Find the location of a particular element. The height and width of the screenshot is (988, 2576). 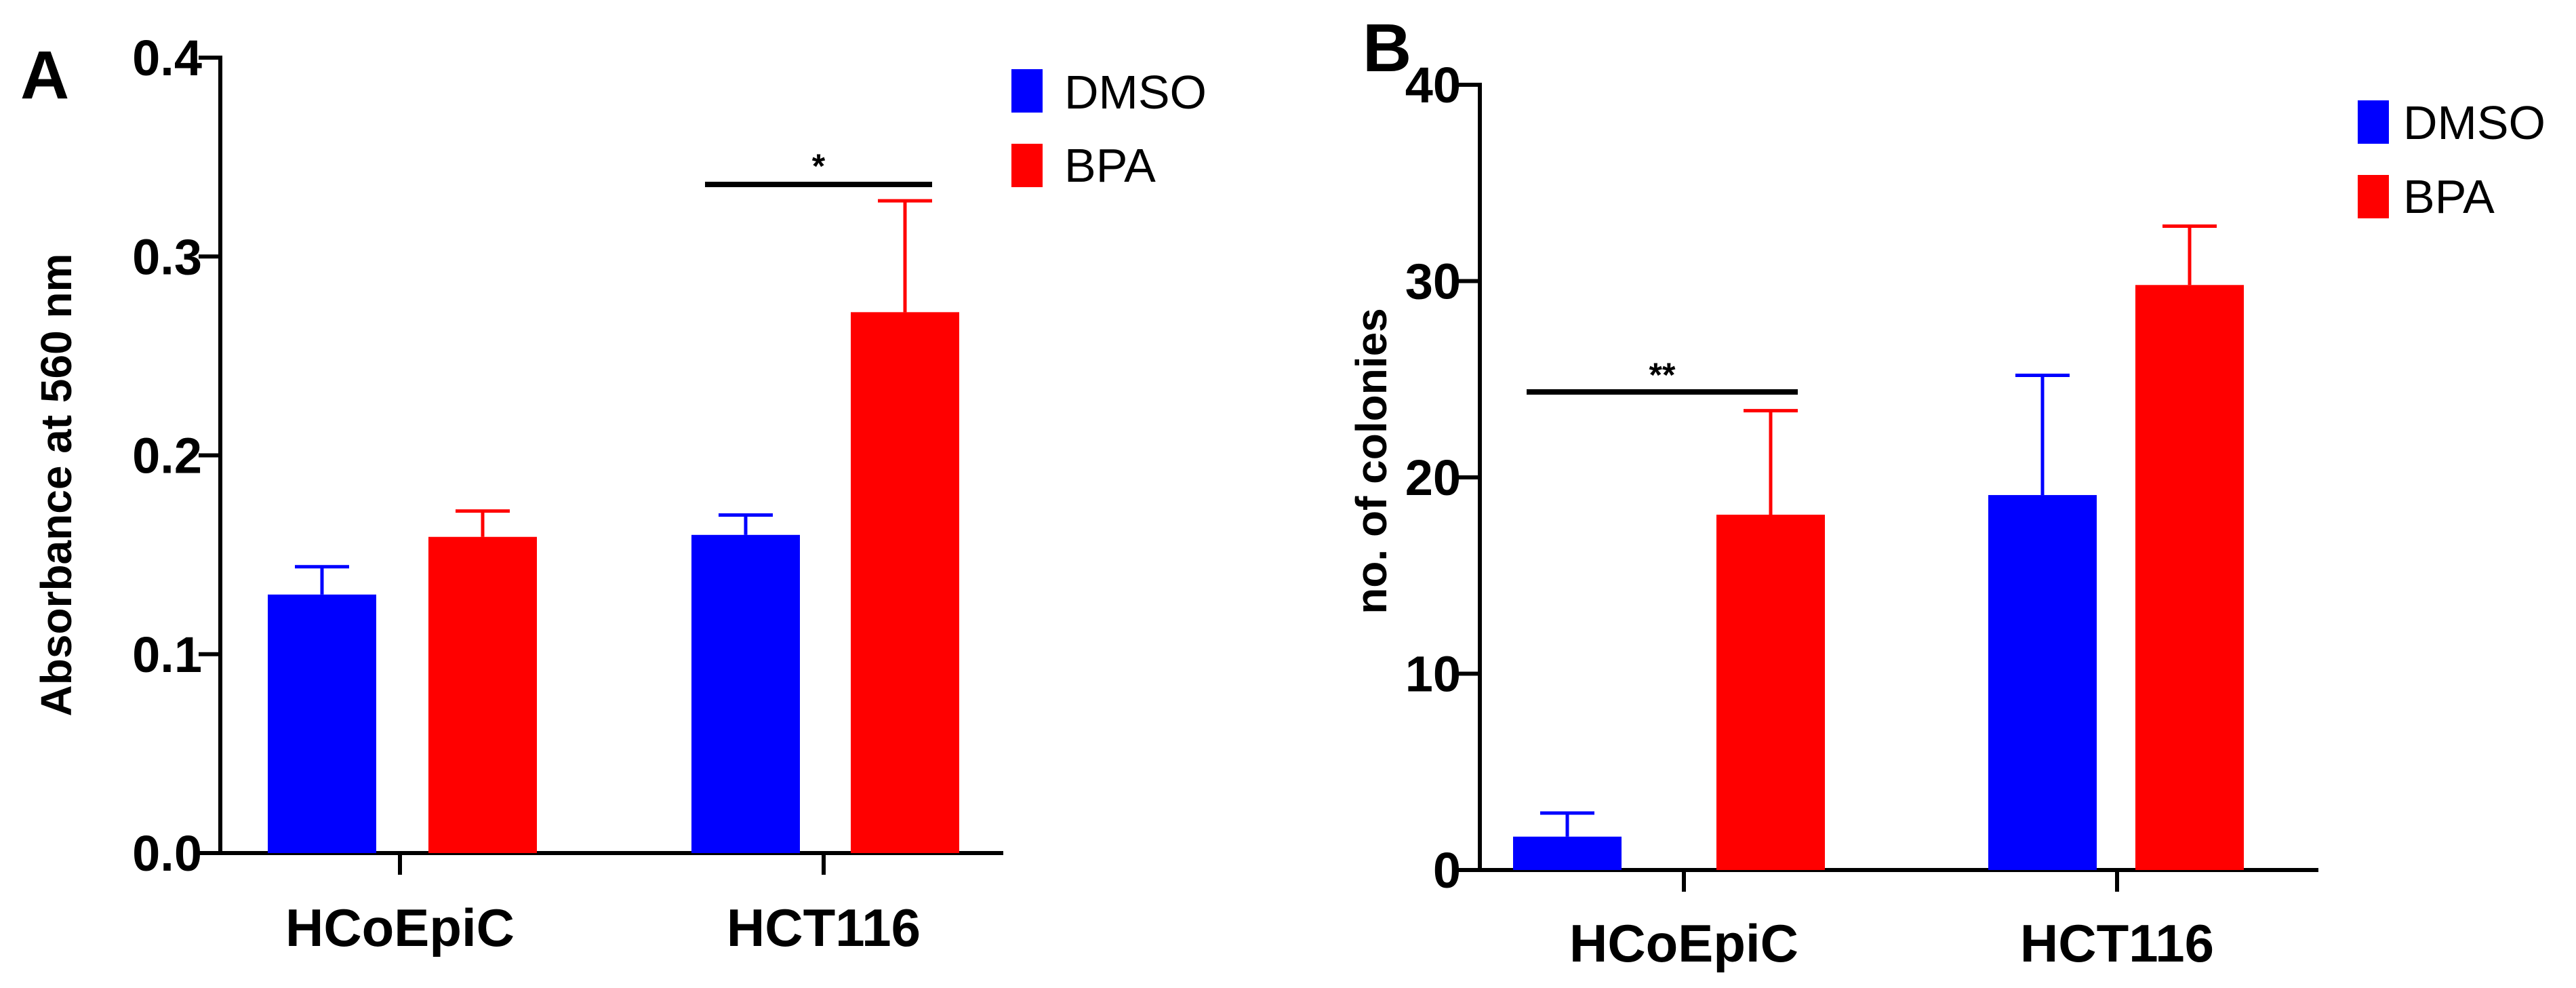

panel-b-y-axis-label: no. of colonies is located at coordinates (1371, 461).